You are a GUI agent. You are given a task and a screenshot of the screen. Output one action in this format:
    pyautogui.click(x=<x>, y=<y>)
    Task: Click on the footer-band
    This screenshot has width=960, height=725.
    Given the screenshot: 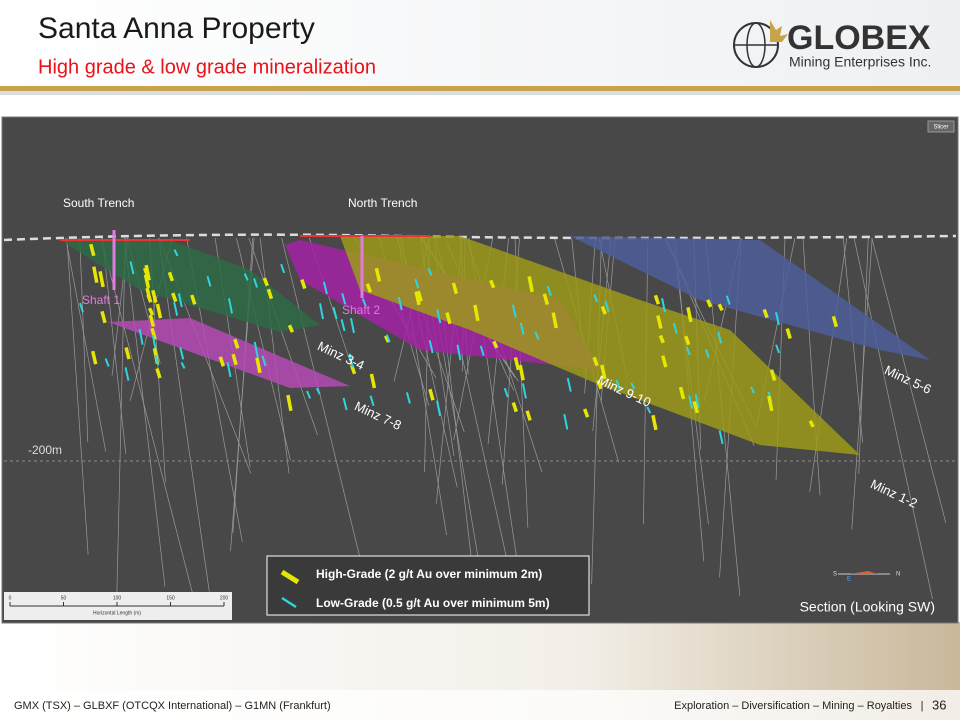 What is the action you would take?
    pyautogui.click(x=480, y=705)
    